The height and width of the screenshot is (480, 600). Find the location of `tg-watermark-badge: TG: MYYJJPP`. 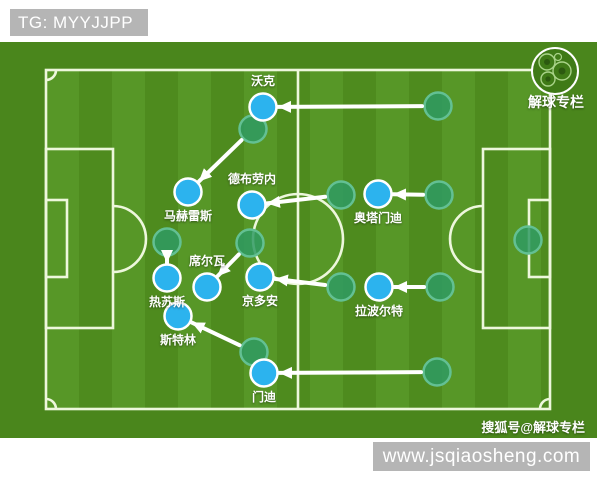

tg-watermark-badge: TG: MYYJJPP is located at coordinates (79, 22).